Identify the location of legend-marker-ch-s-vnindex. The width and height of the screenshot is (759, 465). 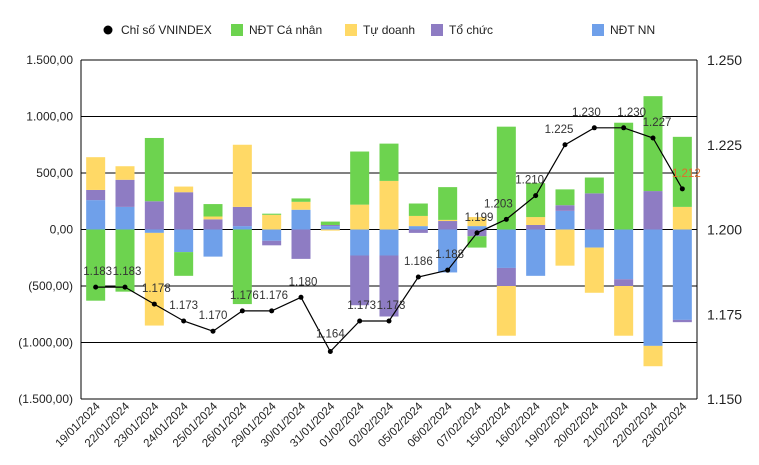
(108, 30).